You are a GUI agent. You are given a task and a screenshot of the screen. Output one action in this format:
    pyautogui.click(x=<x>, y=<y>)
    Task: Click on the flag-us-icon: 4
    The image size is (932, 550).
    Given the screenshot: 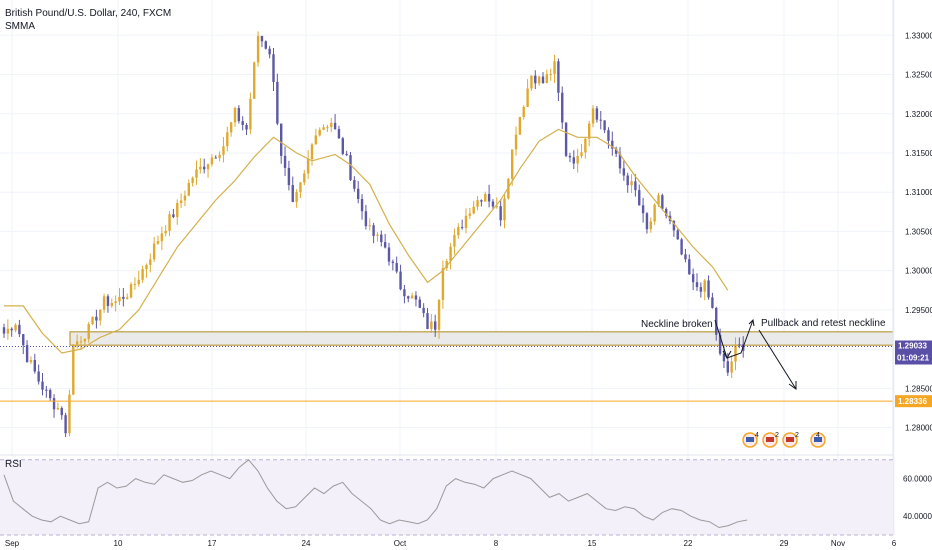 What is the action you would take?
    pyautogui.click(x=750, y=440)
    